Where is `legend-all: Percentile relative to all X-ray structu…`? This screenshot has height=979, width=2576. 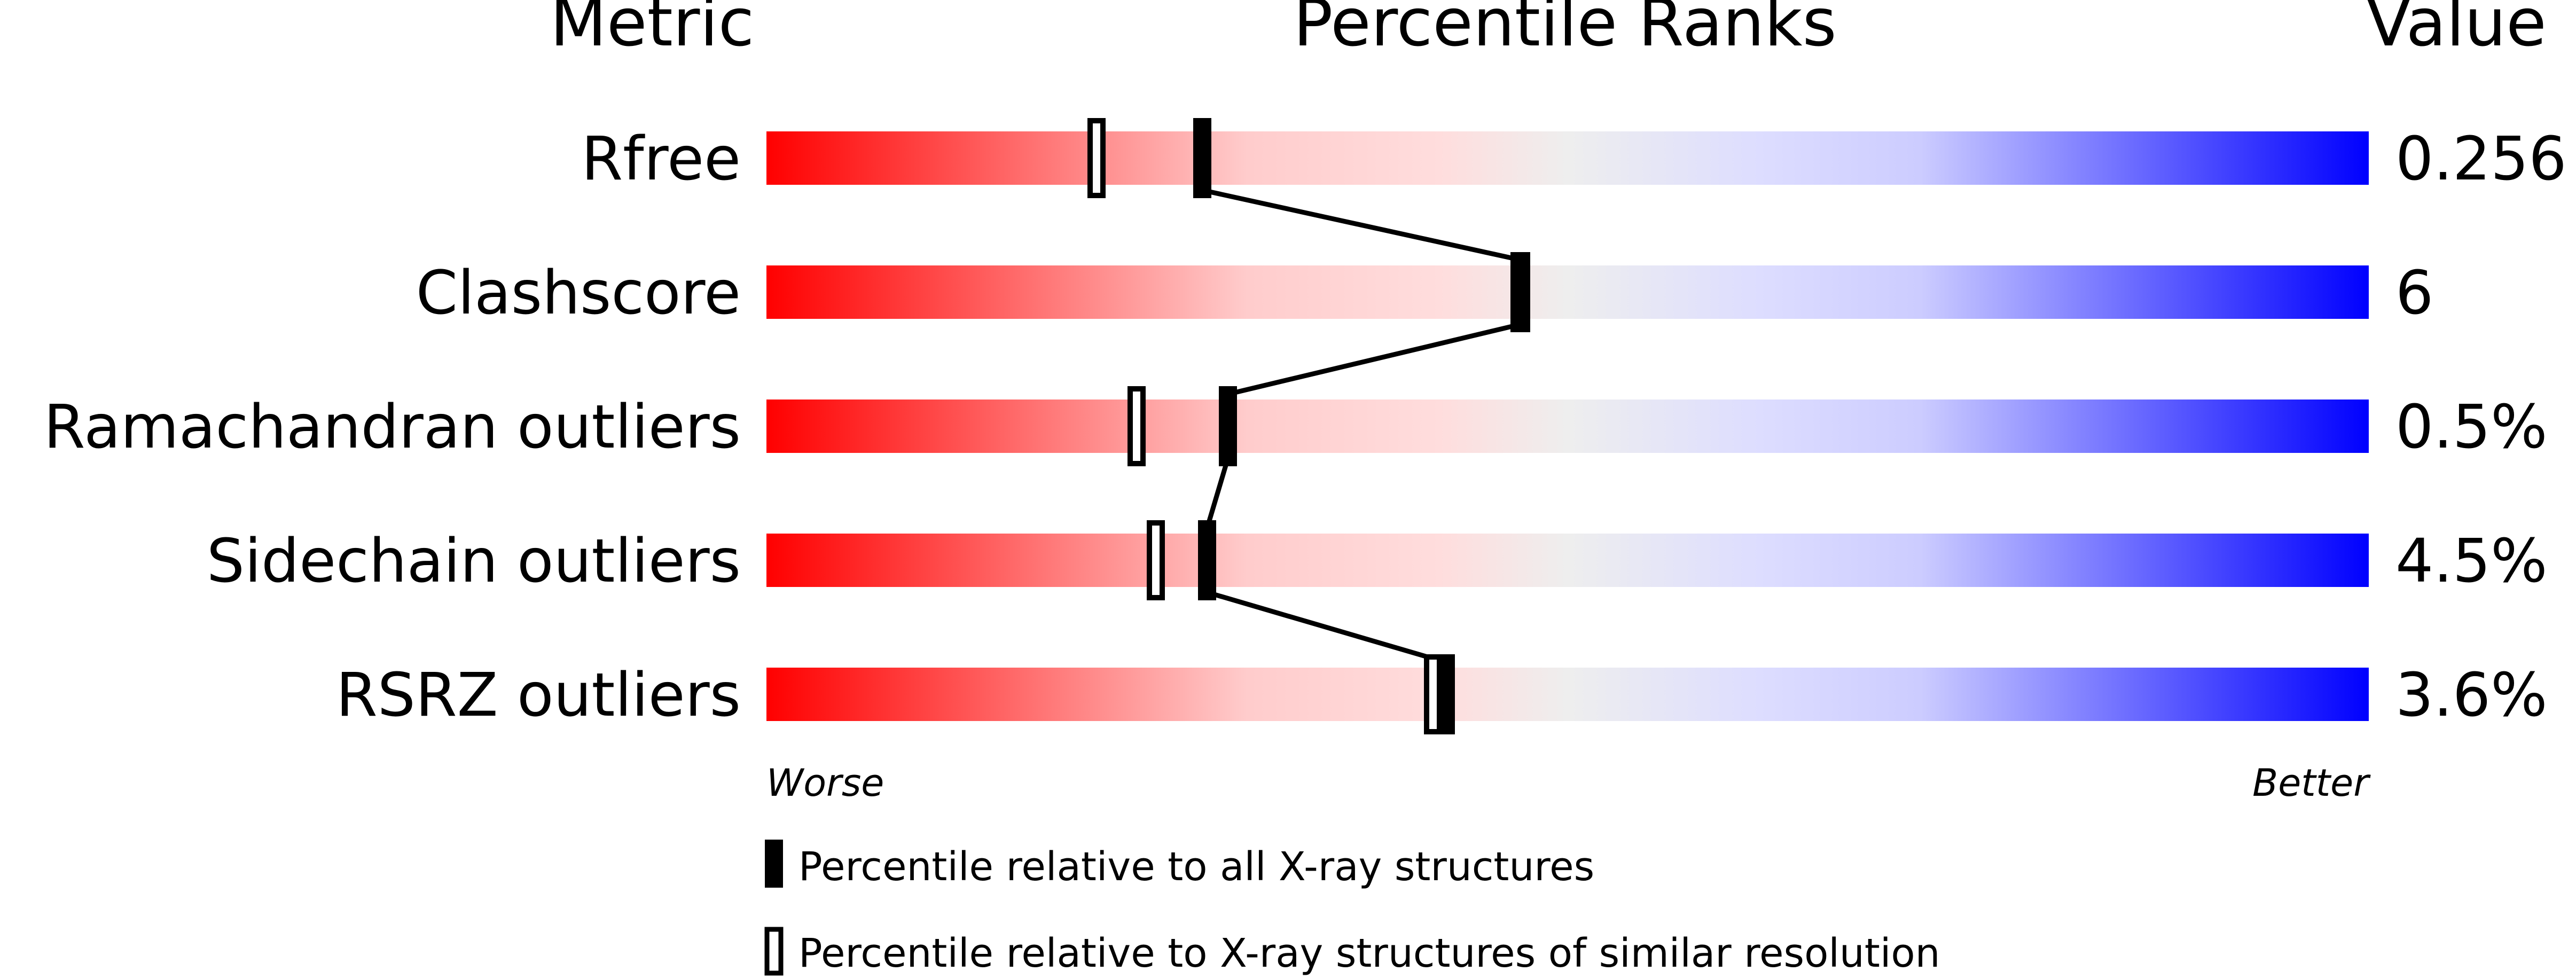 legend-all: Percentile relative to all X-ray structu… is located at coordinates (1196, 867).